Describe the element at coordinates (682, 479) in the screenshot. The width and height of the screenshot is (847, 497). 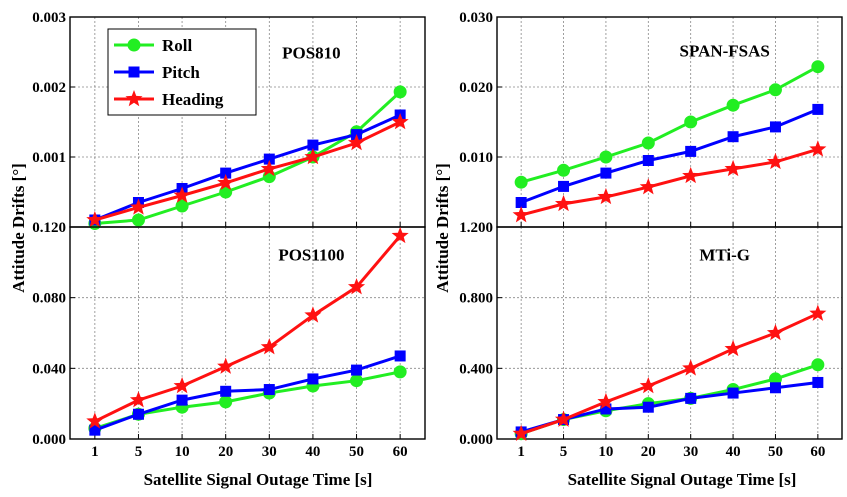
I see `xlabel-right: Satellite Signal Outage Time [s]` at that location.